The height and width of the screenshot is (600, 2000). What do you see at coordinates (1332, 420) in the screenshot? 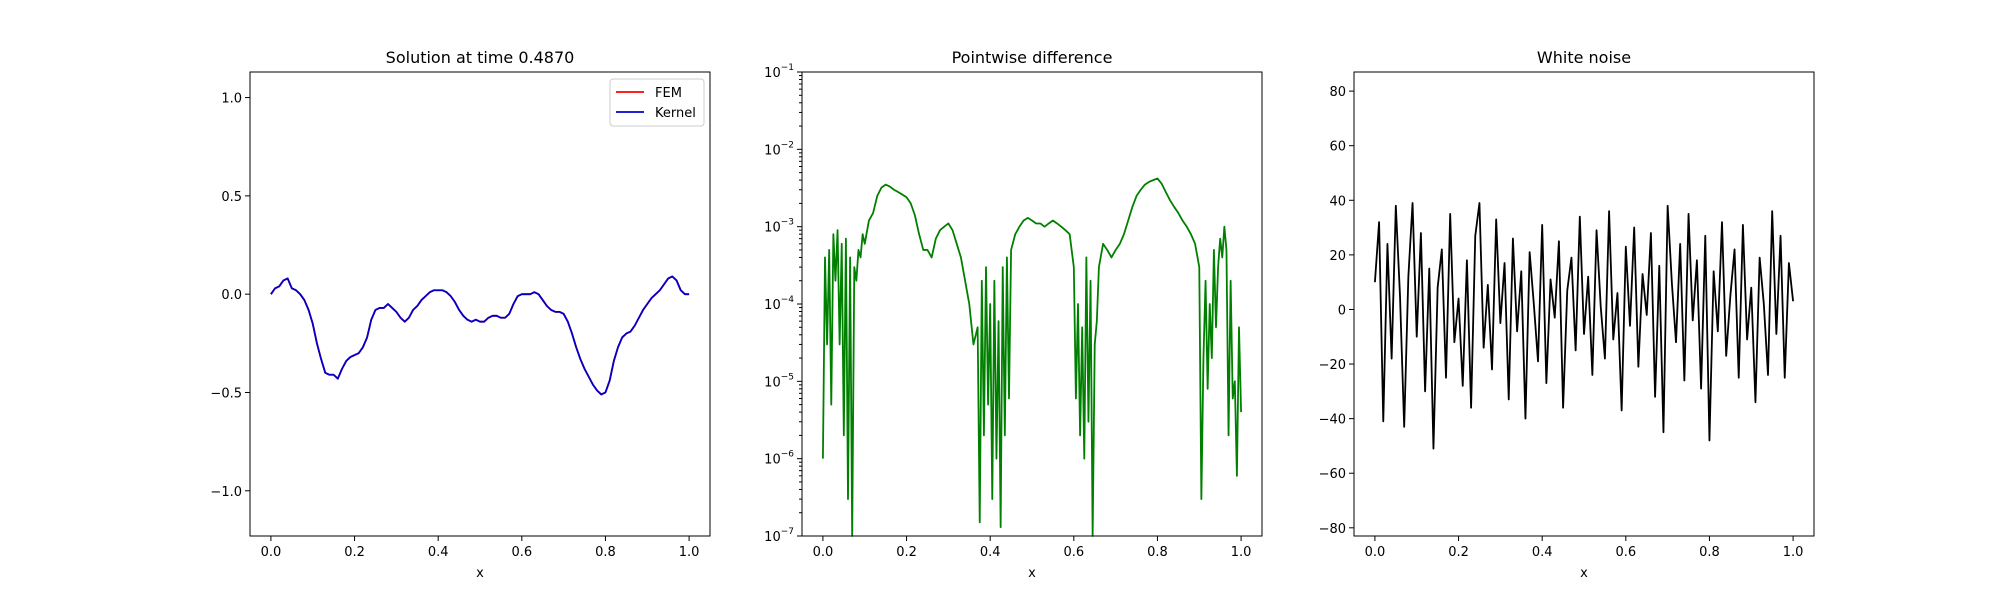
I see `y-tick-label: −40` at bounding box center [1332, 420].